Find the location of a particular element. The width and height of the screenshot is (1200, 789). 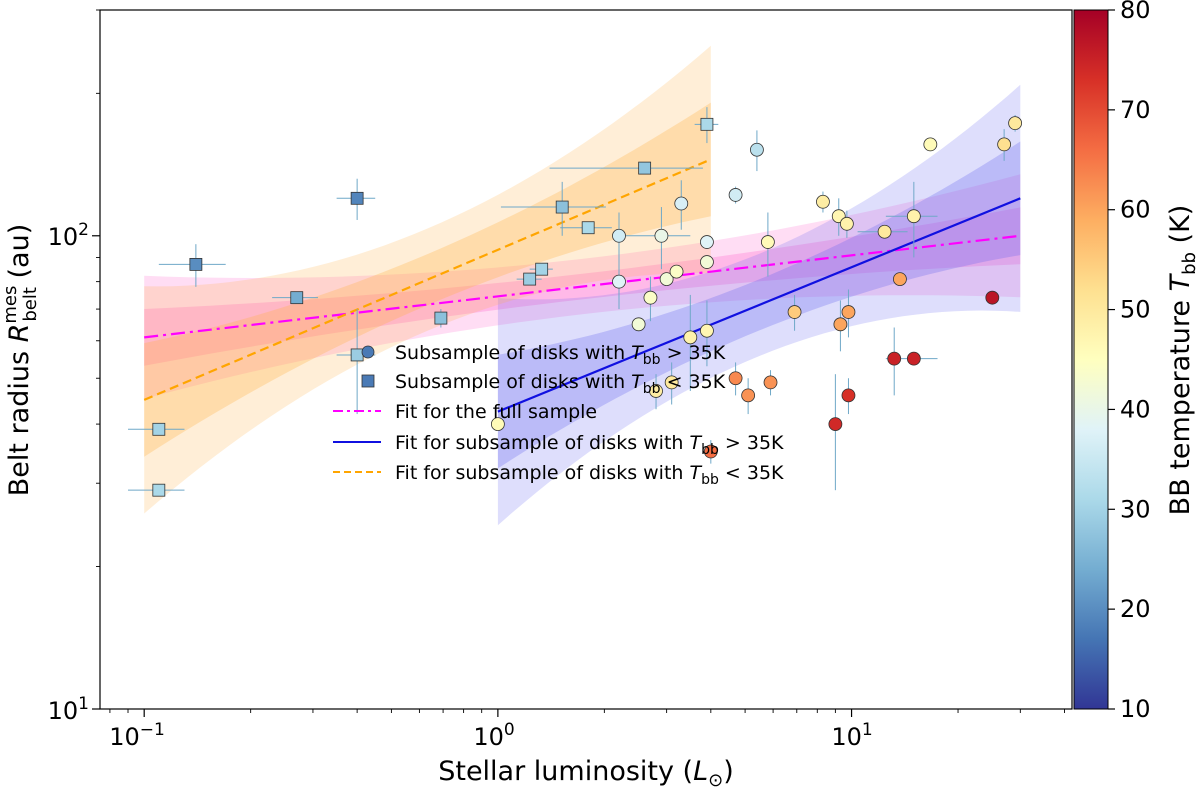

legend-entry-0: Subsample of disks with Tbb > 35K is located at coordinates (543, 355).